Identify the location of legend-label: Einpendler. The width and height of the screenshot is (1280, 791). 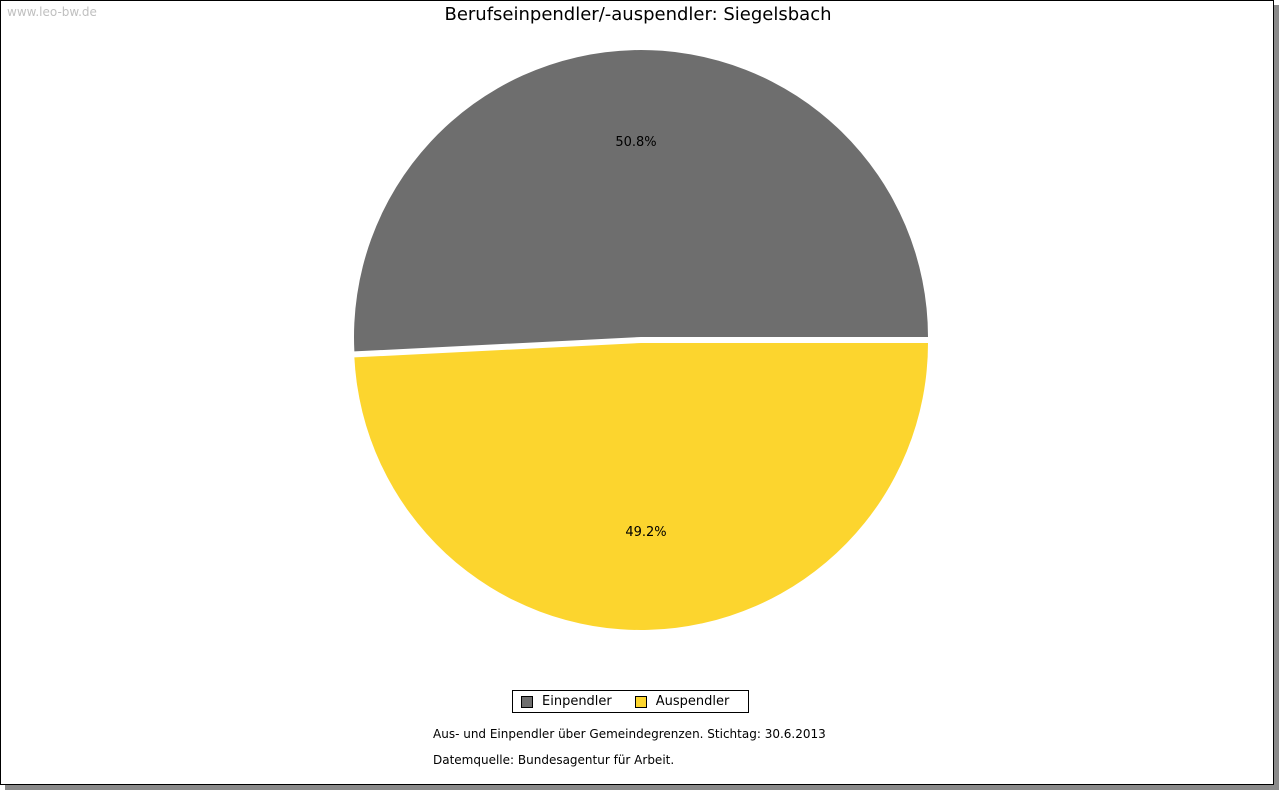
(577, 701).